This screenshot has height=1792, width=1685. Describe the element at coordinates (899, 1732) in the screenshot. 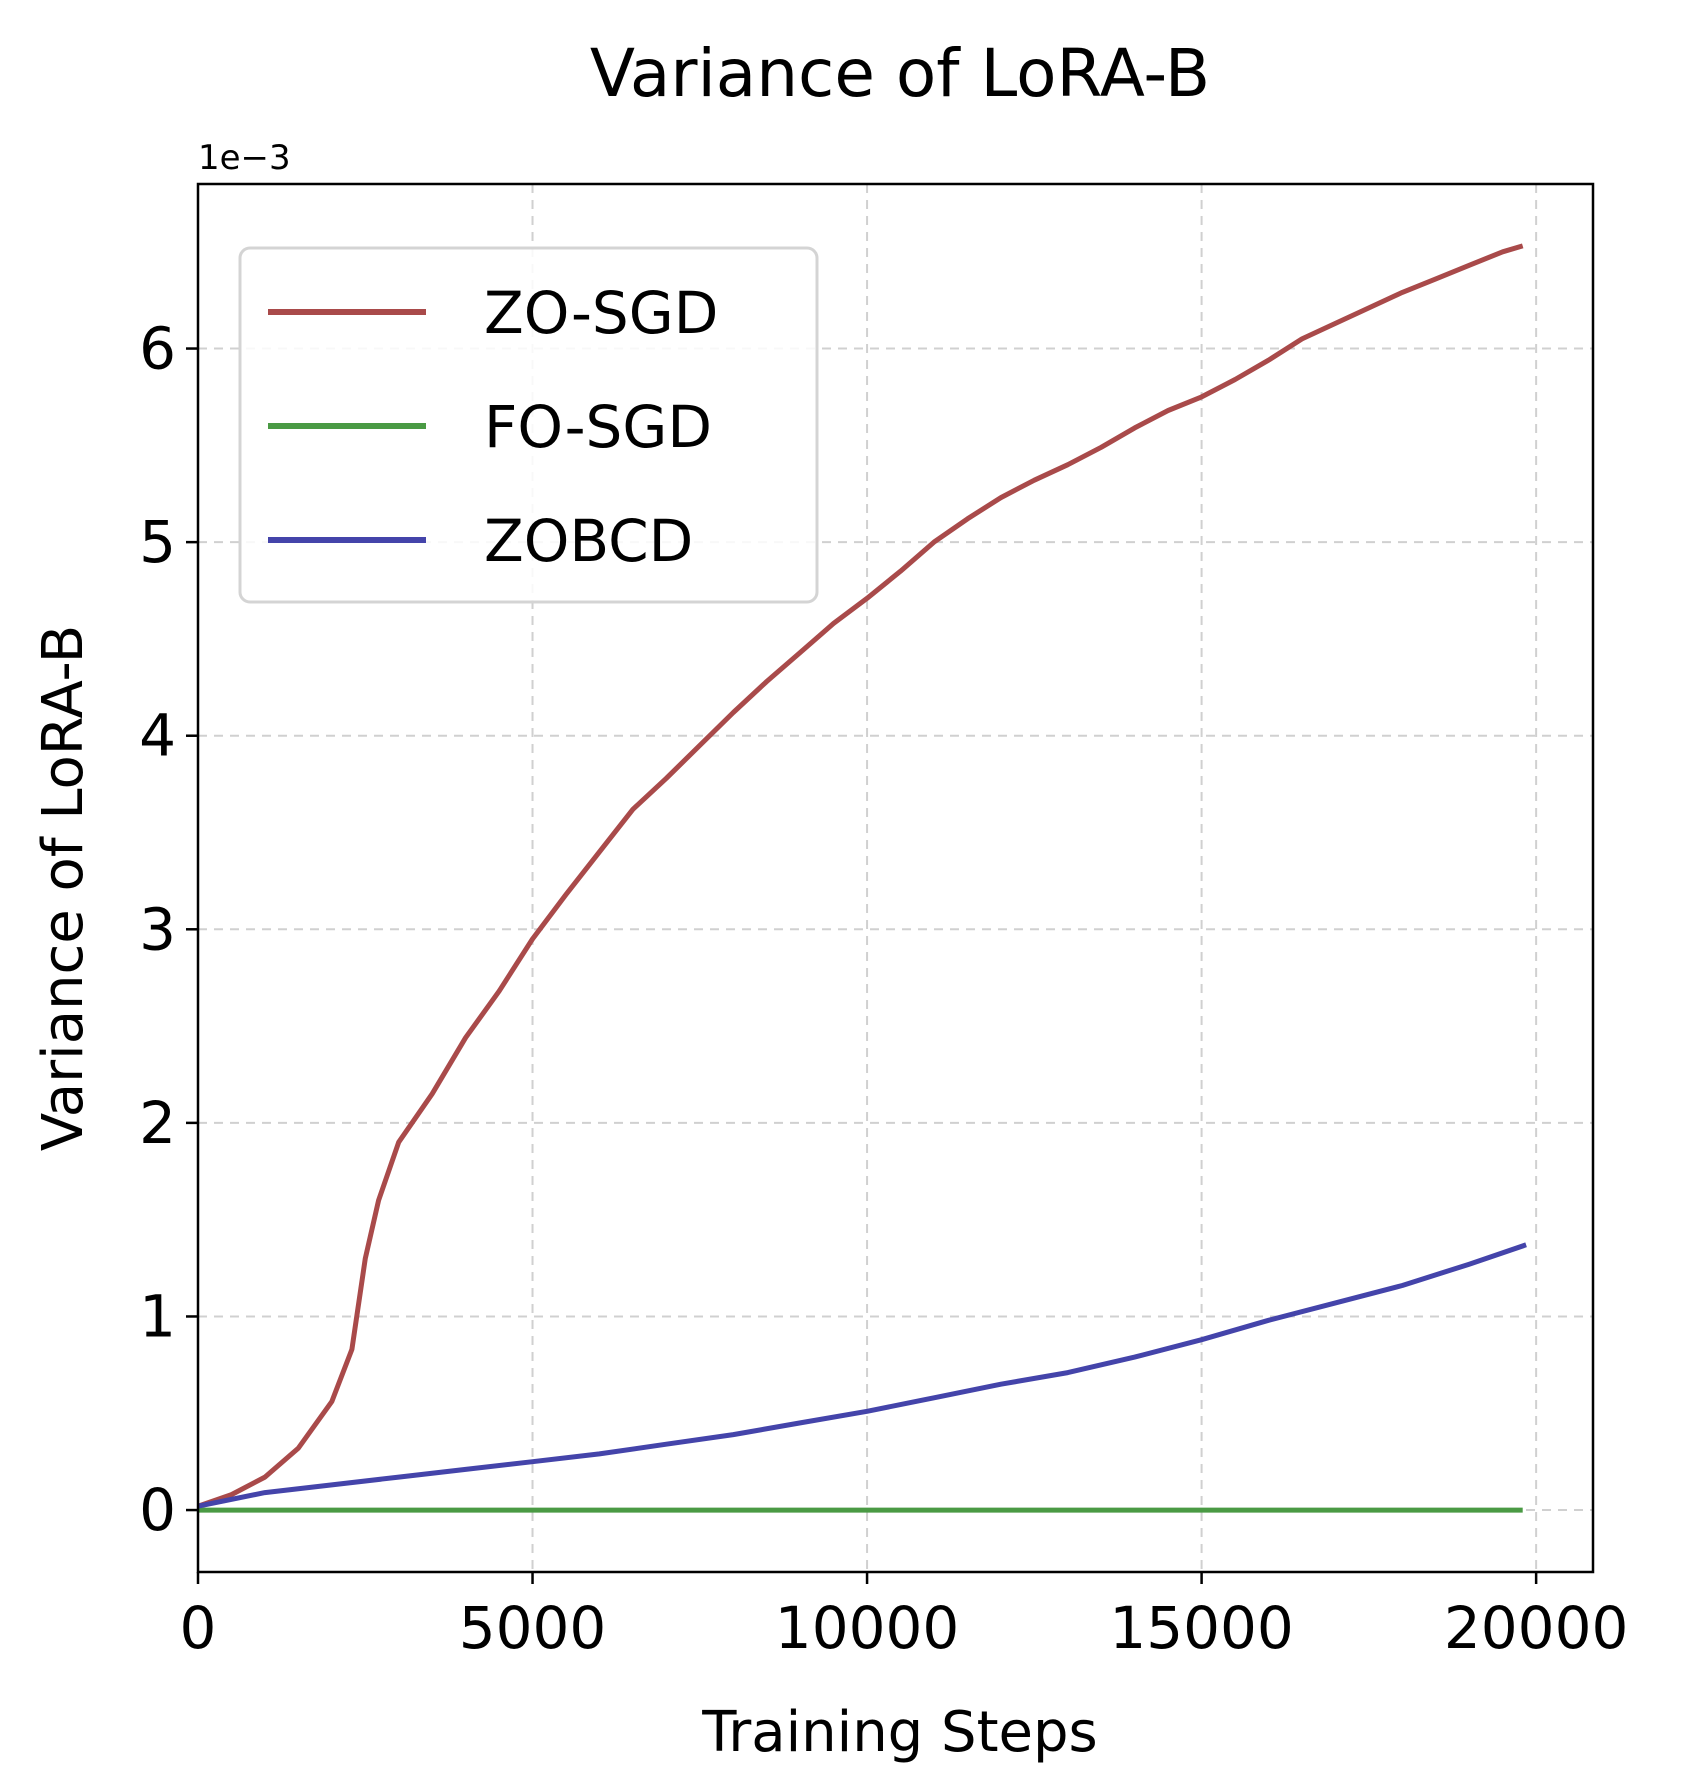

I see `x-axis-label: Training Steps` at that location.